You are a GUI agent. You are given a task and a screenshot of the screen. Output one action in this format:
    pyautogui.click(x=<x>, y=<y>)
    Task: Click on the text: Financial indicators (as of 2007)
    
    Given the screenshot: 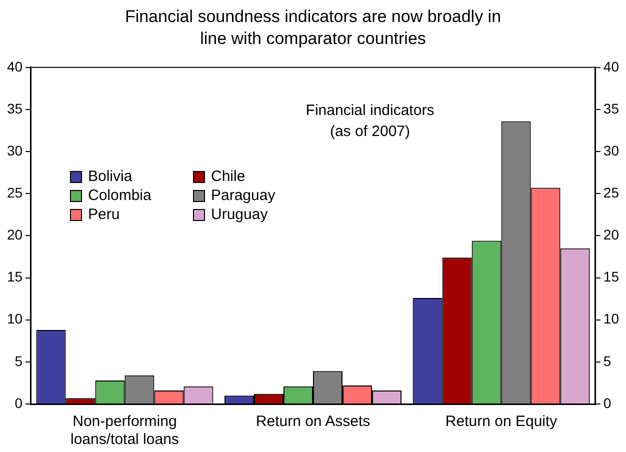 What is the action you would take?
    pyautogui.click(x=370, y=121)
    